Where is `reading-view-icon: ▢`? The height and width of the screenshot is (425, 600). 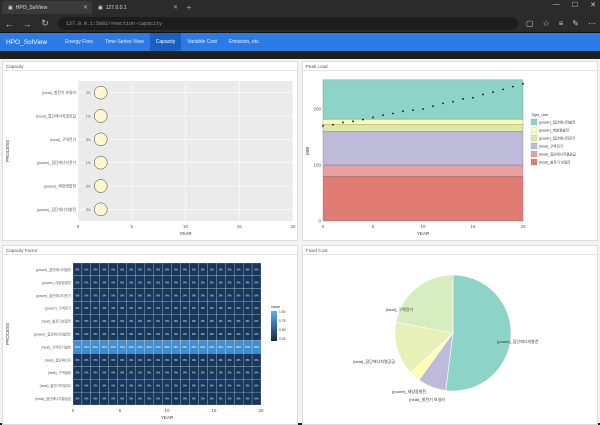
reading-view-icon: ▢ is located at coordinates (529, 23).